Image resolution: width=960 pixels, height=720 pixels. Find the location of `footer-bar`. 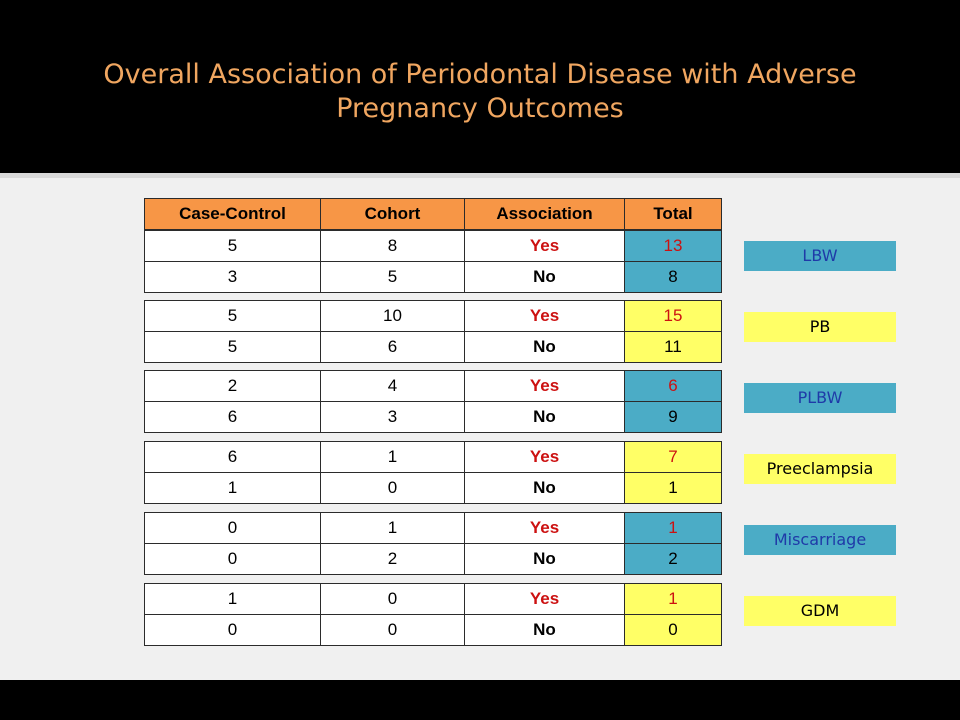

footer-bar is located at coordinates (480, 700).